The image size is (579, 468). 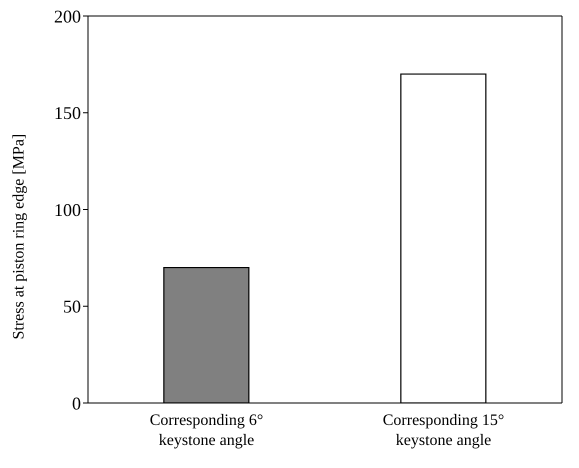 What do you see at coordinates (67, 16) in the screenshot?
I see `y-tick-label: 200` at bounding box center [67, 16].